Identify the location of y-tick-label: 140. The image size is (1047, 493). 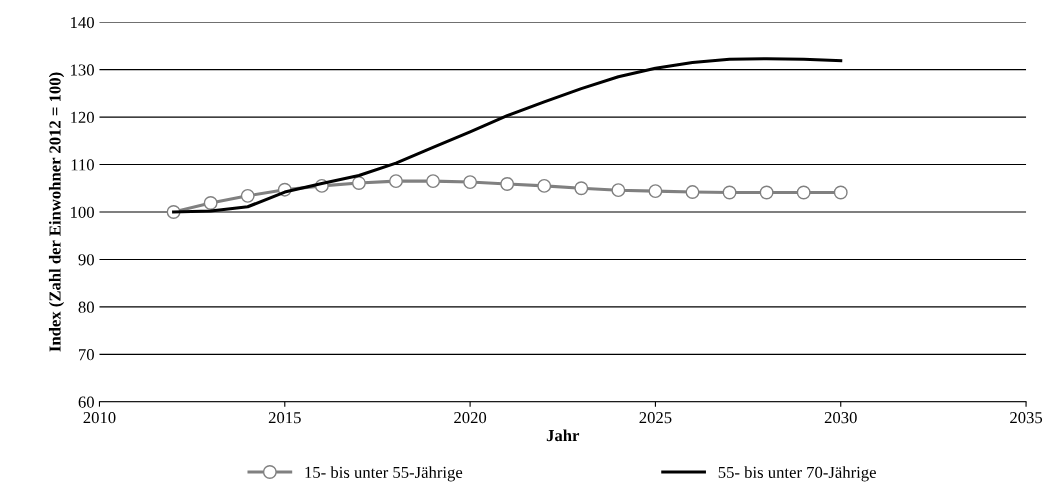
(82, 22).